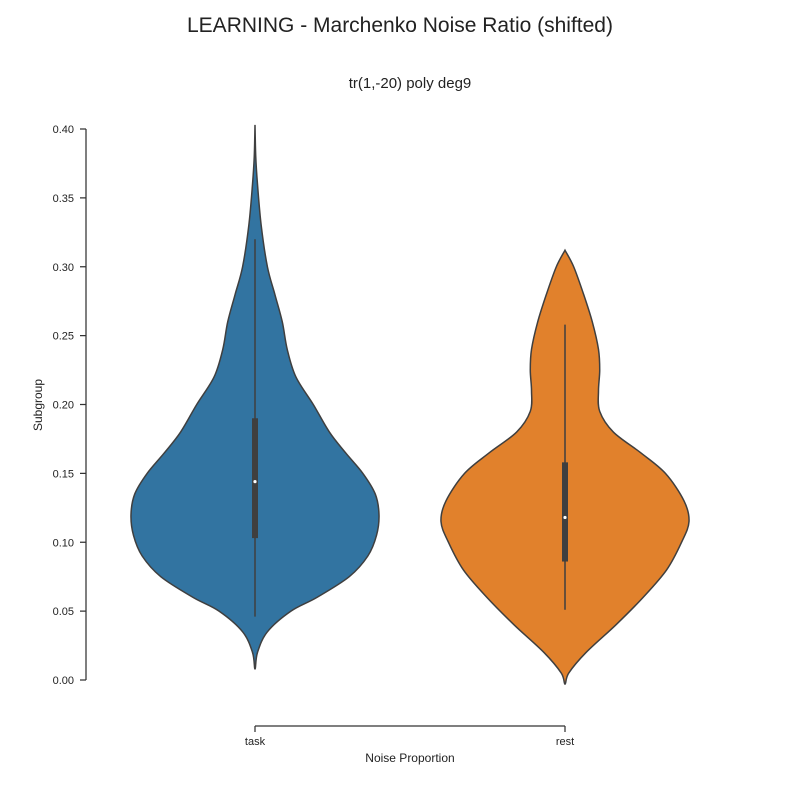 The width and height of the screenshot is (800, 800). I want to click on y-tick-label: 0.25, so click(63, 337).